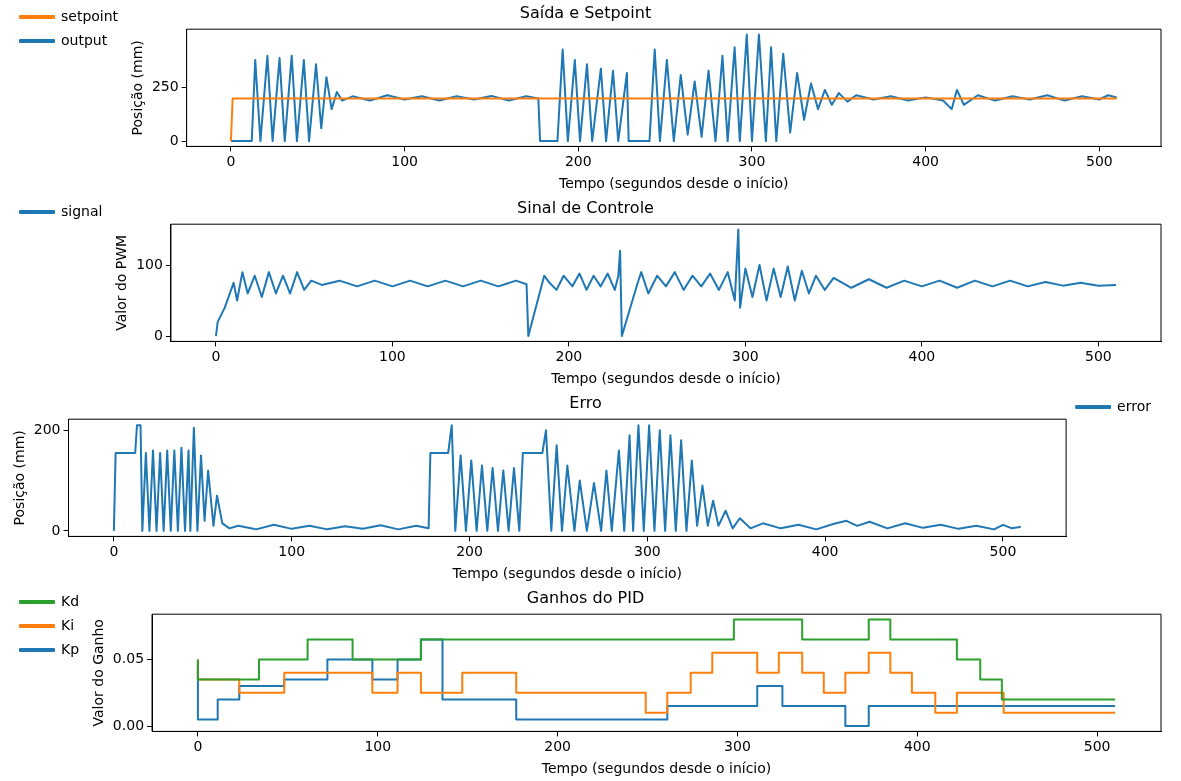  Describe the element at coordinates (585, 207) in the screenshot. I see `chart-title: Sinal de Controle` at that location.